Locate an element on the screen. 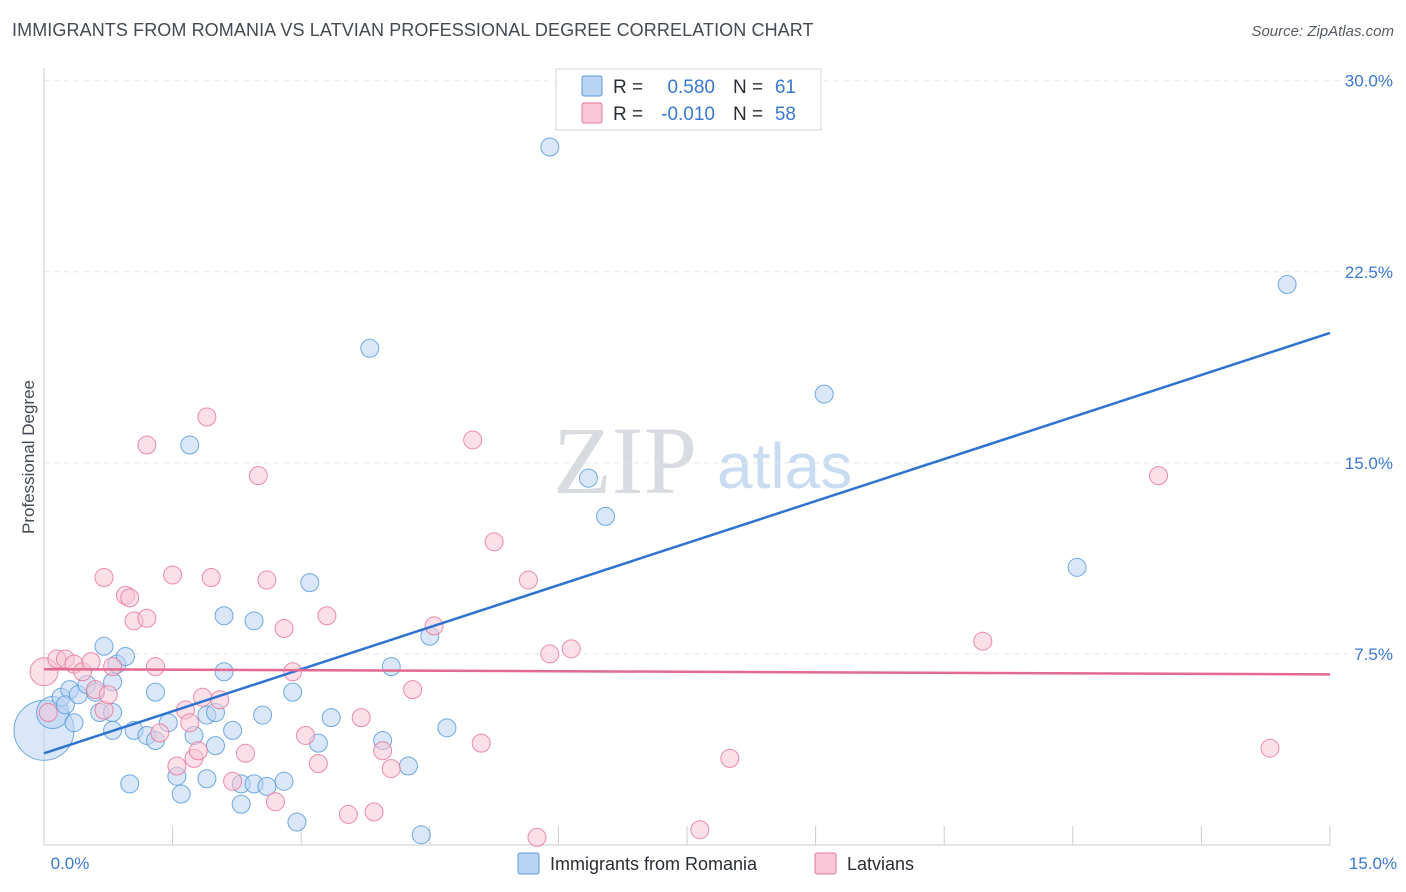 Image resolution: width=1406 pixels, height=892 pixels. legend-n-label-latvians: N = is located at coordinates (748, 114).